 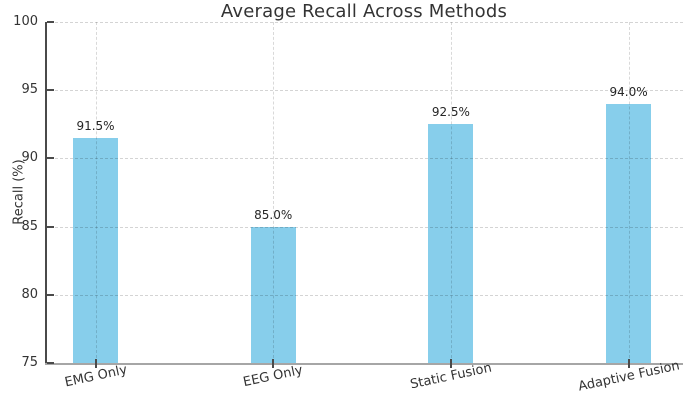 What do you see at coordinates (364, 364) in the screenshot?
I see `x-axis-spine` at bounding box center [364, 364].